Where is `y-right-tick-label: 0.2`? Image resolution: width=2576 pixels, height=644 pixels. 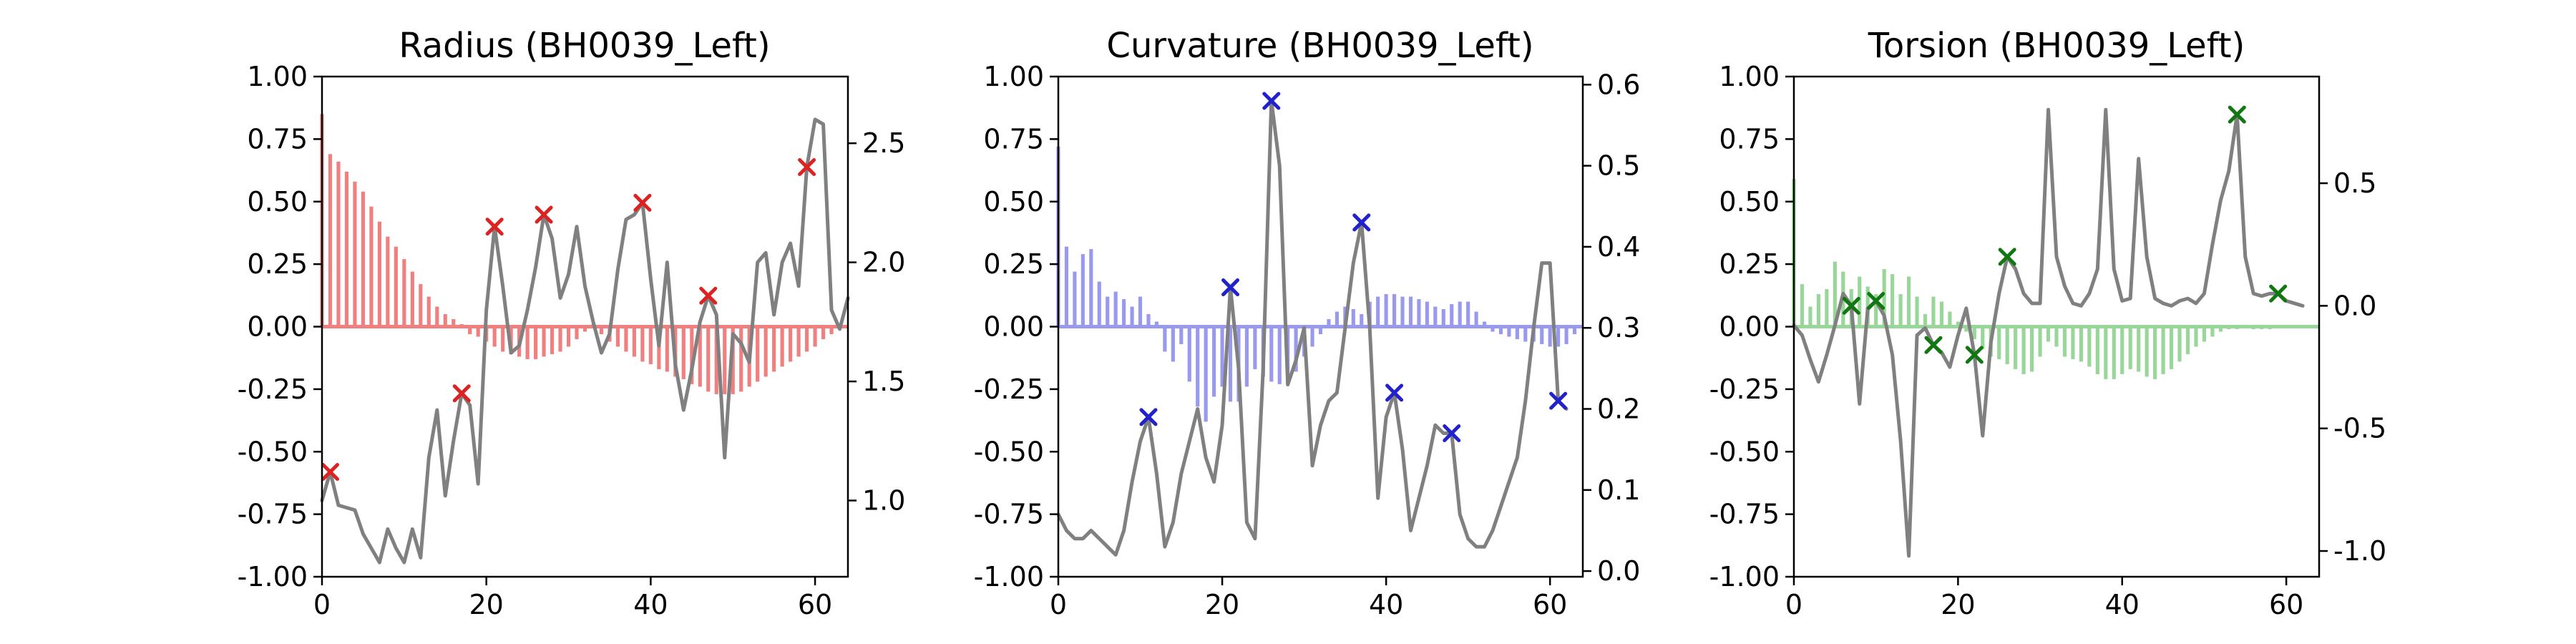 y-right-tick-label: 0.2 is located at coordinates (1618, 408).